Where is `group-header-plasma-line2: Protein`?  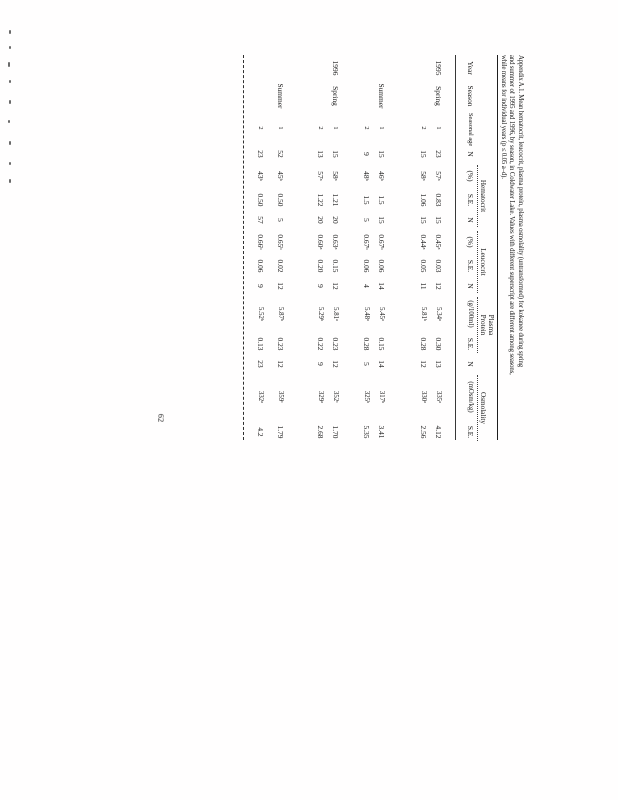 group-header-plasma-line2: Protein is located at coordinates (483, 325).